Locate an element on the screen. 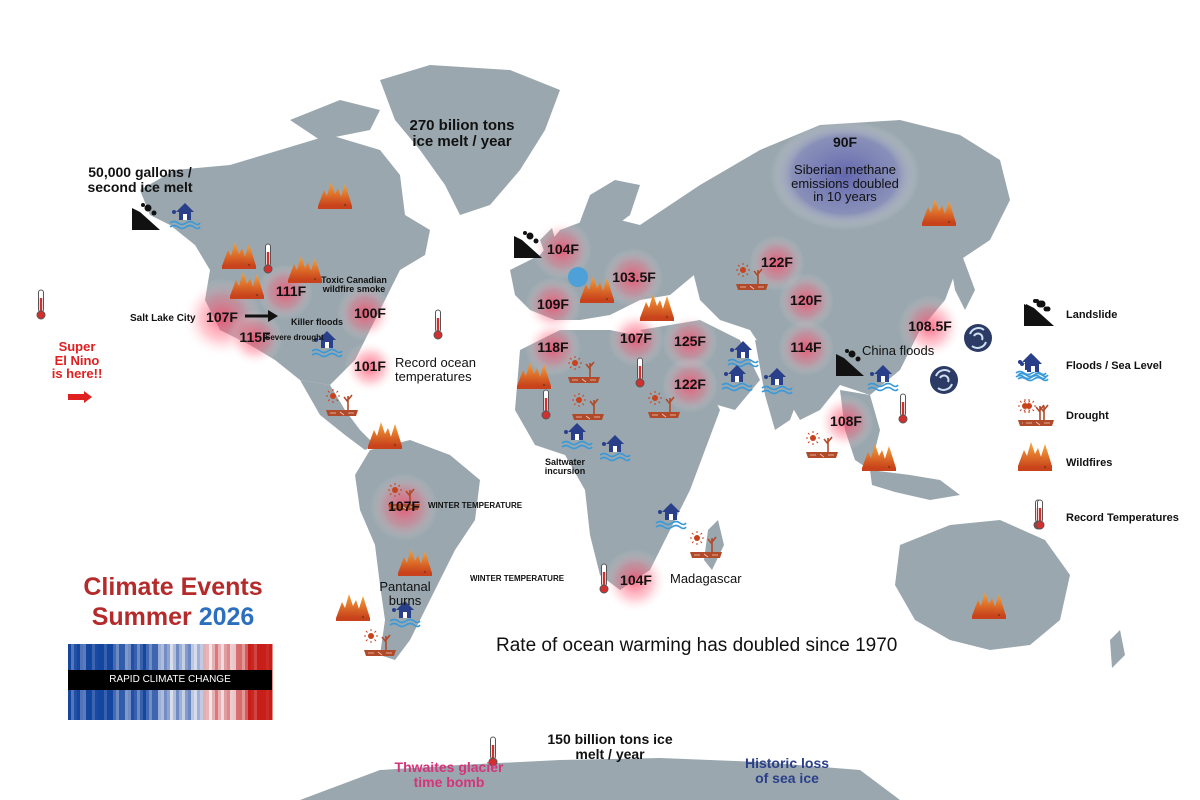  pantanal-note: Pantanal burns is located at coordinates (405, 593).